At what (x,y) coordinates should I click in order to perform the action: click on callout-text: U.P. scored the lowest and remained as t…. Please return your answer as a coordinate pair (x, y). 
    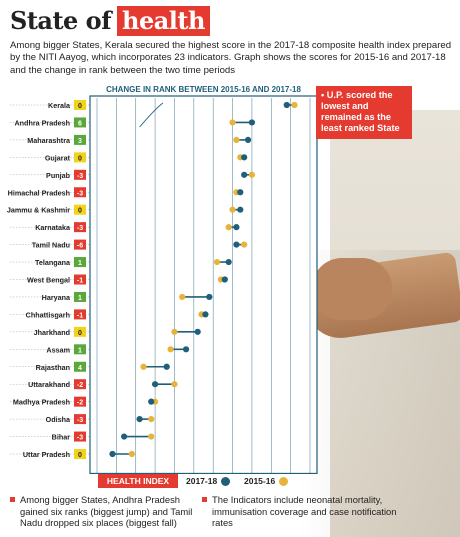
    Looking at the image, I should click on (360, 111).